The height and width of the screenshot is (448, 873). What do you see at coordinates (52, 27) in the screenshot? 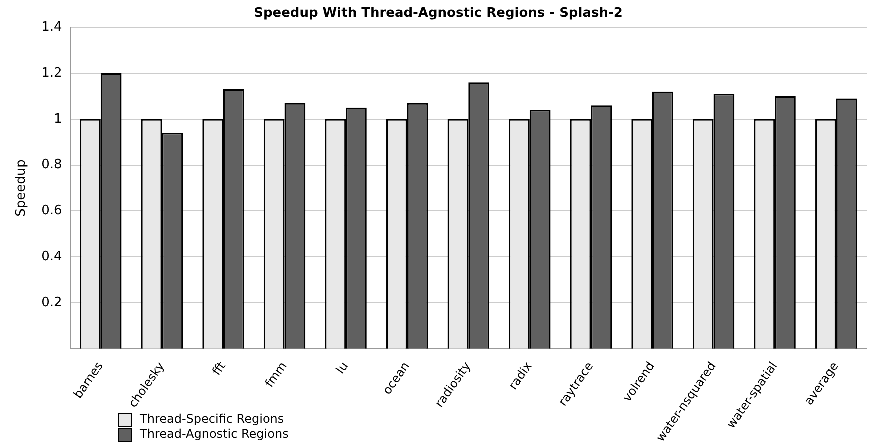
I see `y-tick-label: 1.4` at bounding box center [52, 27].